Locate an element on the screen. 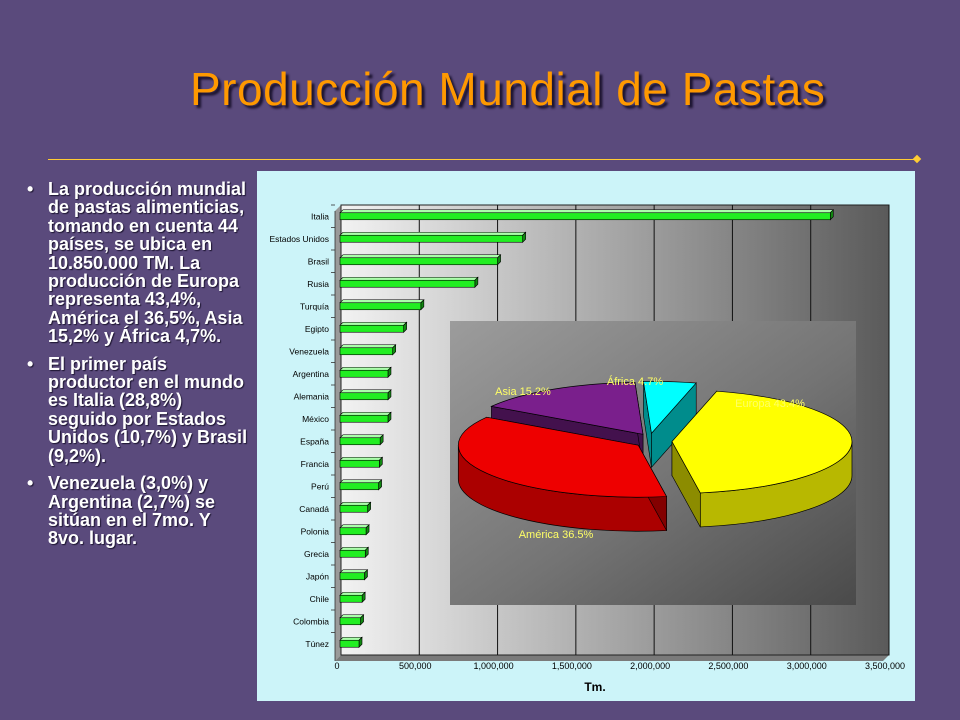 Image resolution: width=960 pixels, height=720 pixels. x-tick-label: 500,000 is located at coordinates (415, 666).